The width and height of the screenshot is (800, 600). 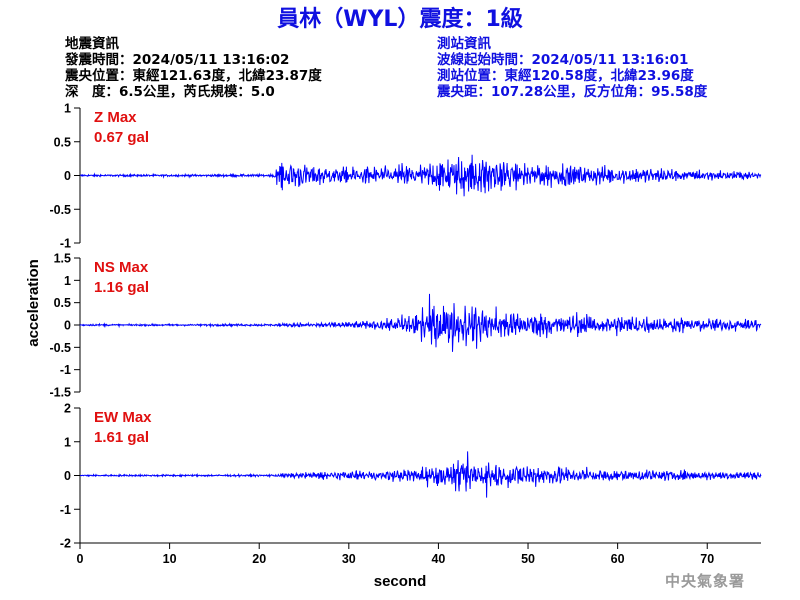 What do you see at coordinates (572, 91) in the screenshot?
I see `epicentral-distance: 震央距：107.28公里，反方位角：95.58度` at bounding box center [572, 91].